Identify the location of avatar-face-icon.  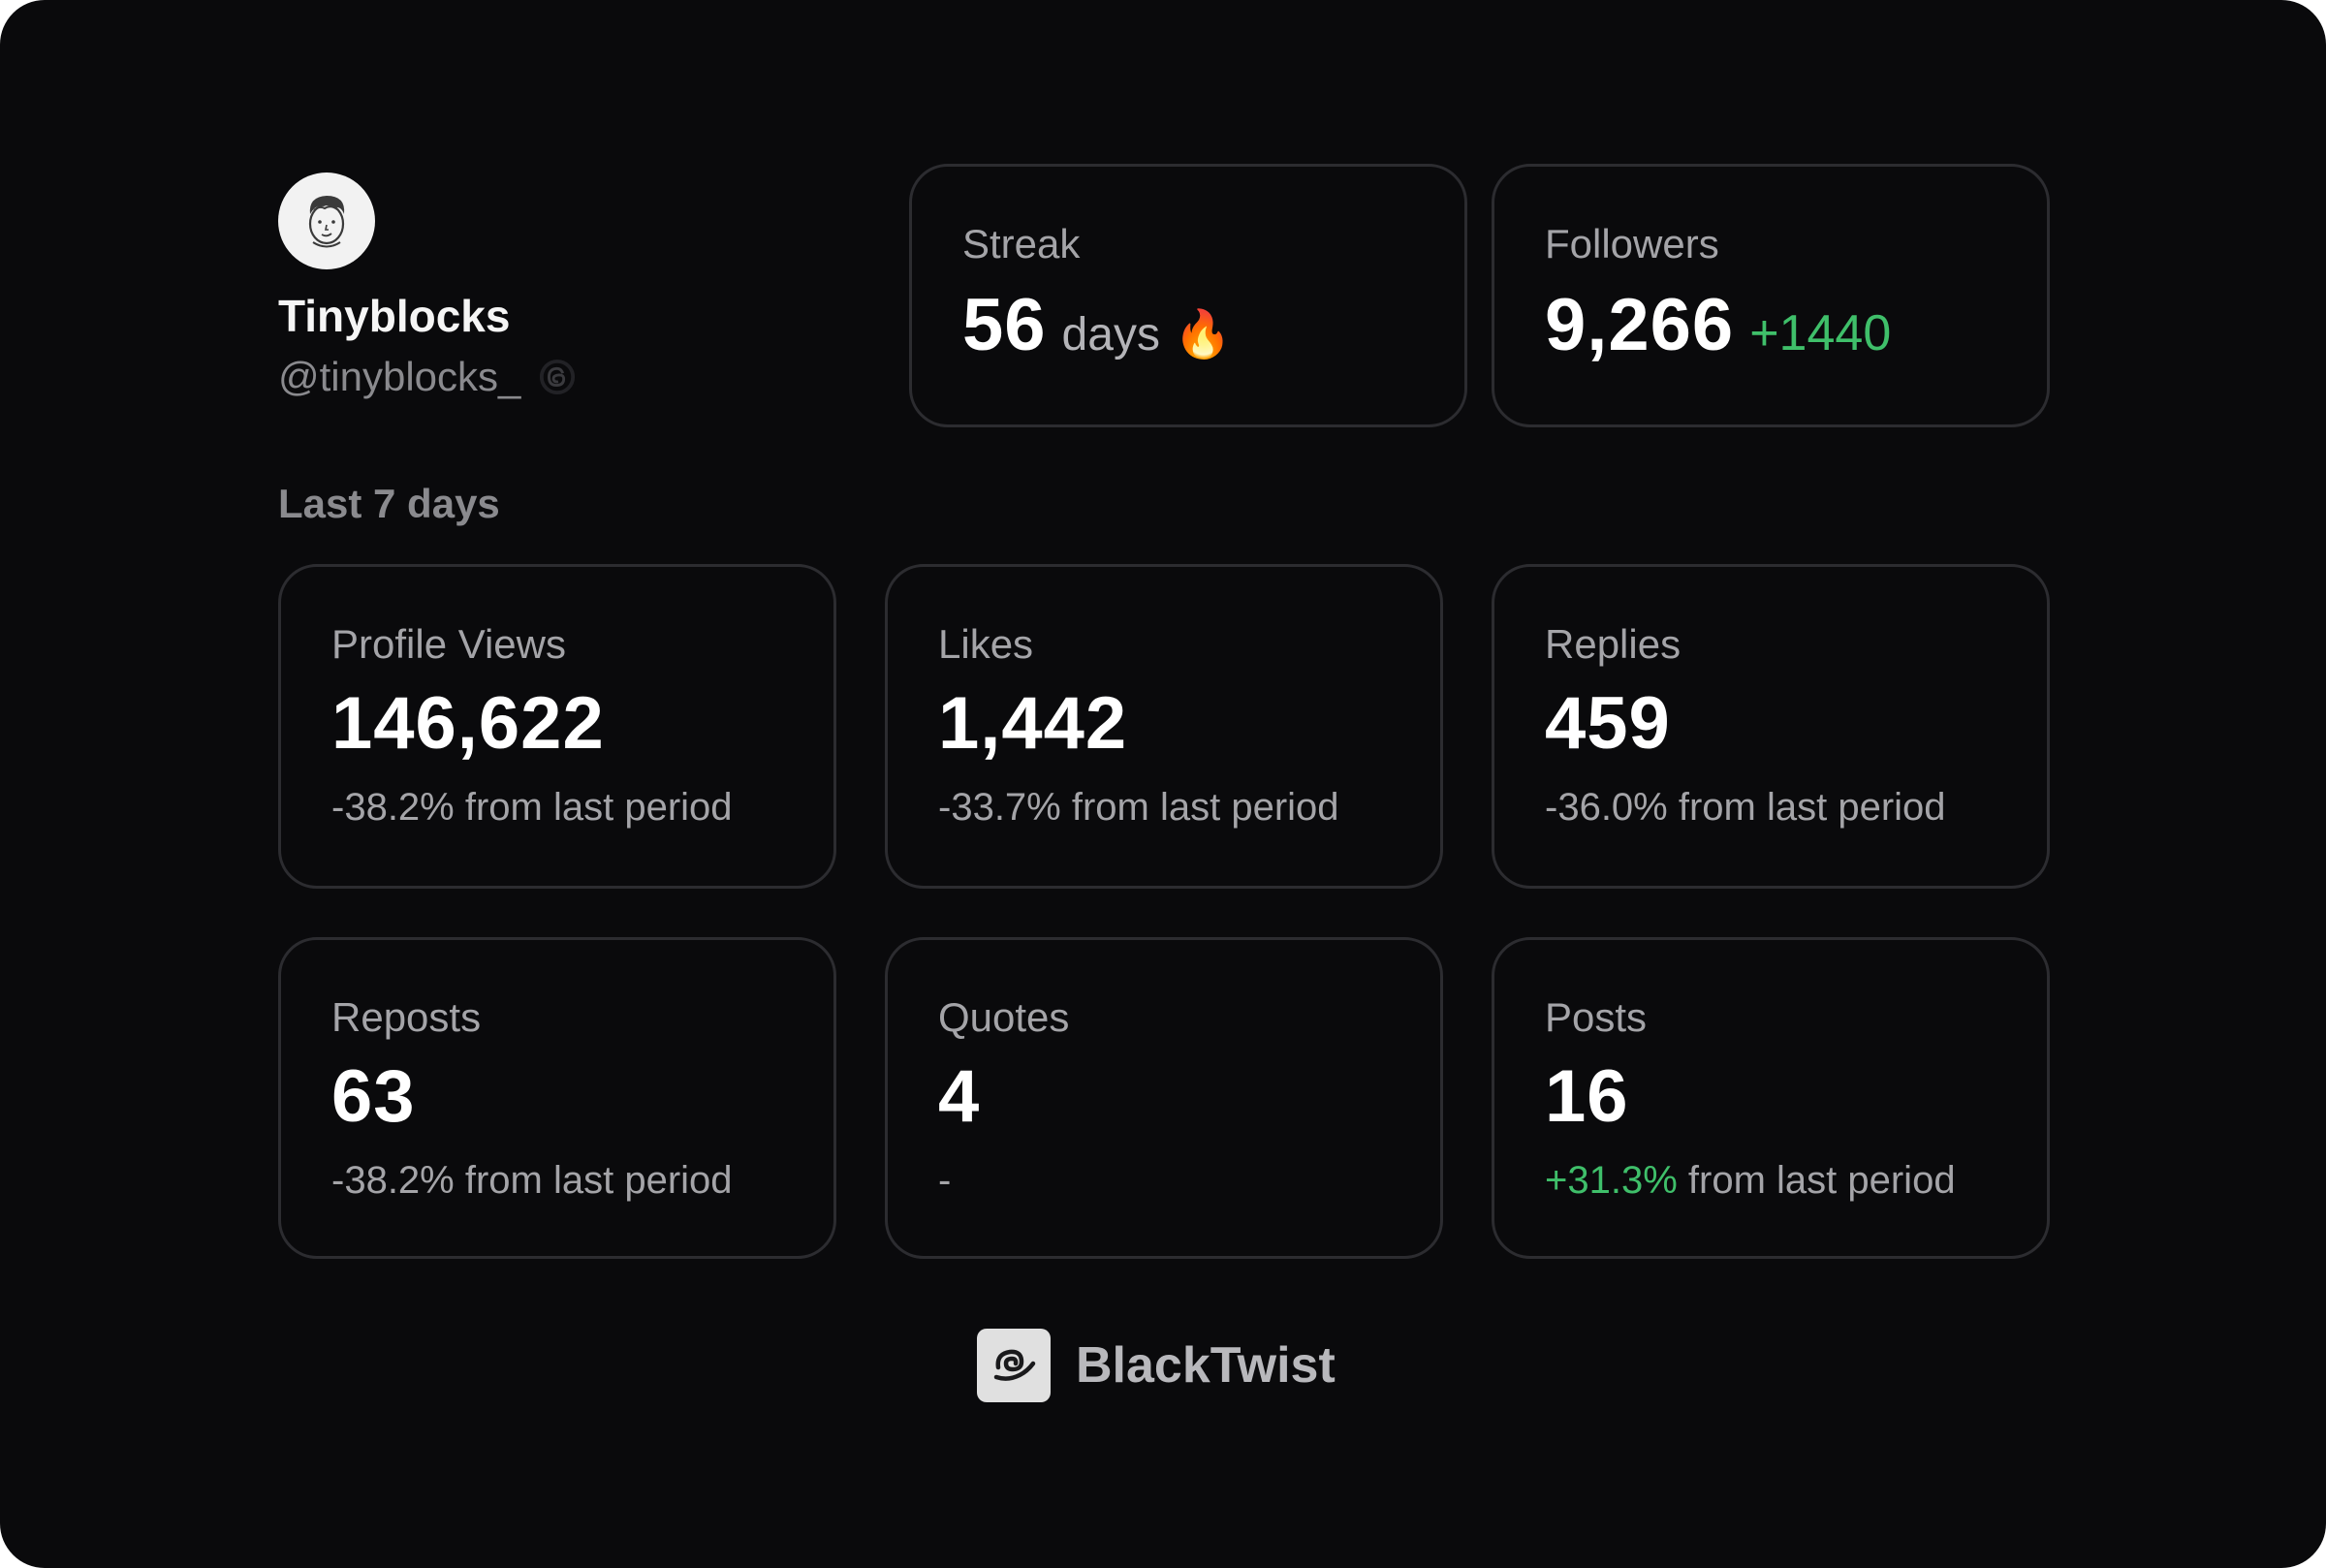
(326, 222).